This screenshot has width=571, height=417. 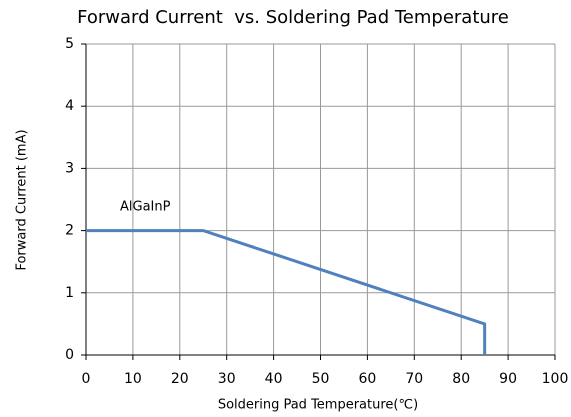 I want to click on y-tick-label: 5, so click(x=69, y=44).